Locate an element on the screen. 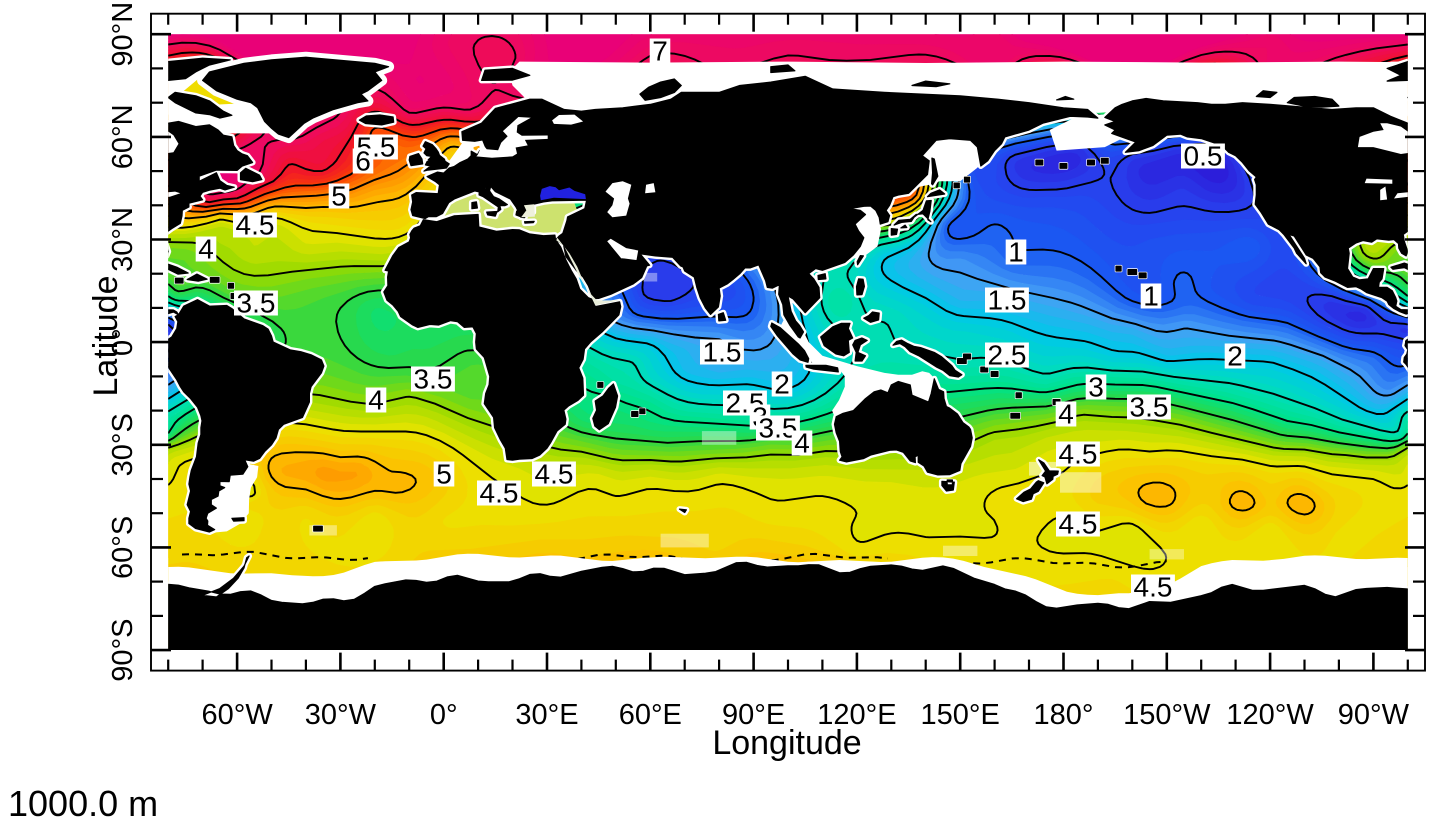  svg-text: 30°E is located at coordinates (546, 715).